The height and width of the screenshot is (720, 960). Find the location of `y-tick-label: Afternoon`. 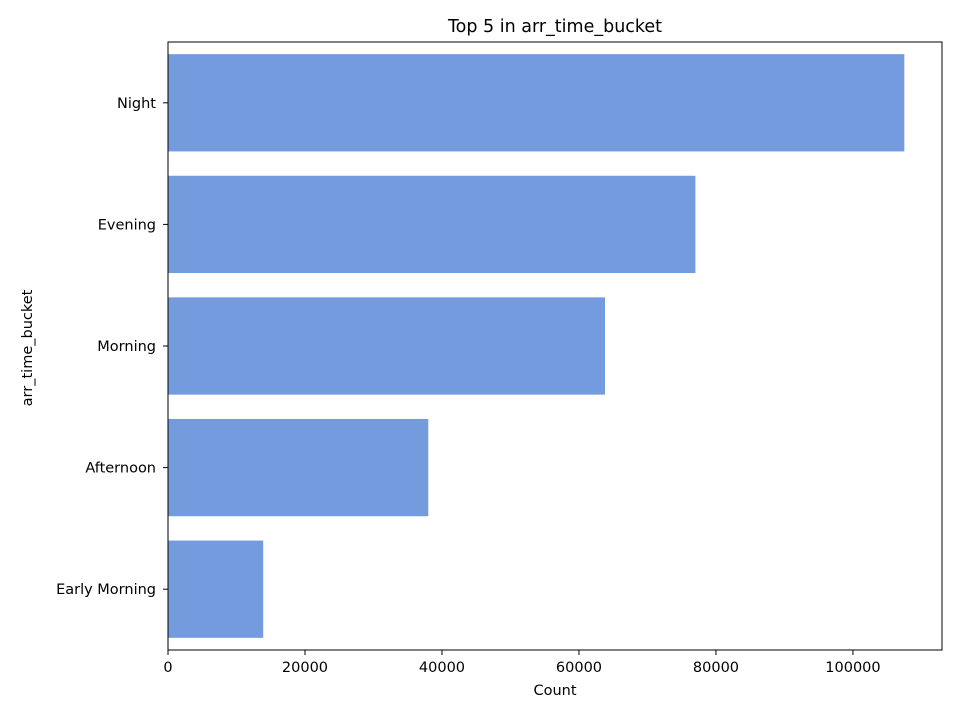

y-tick-label: Afternoon is located at coordinates (120, 469).